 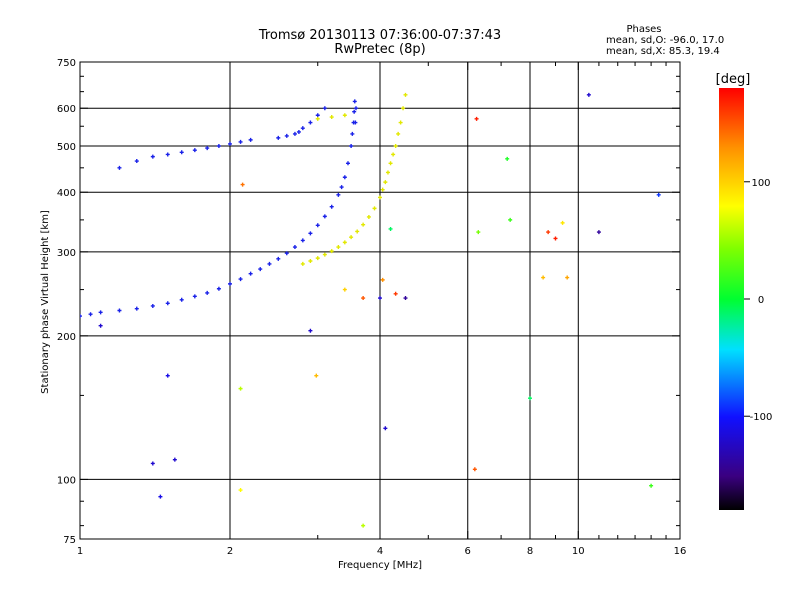 What do you see at coordinates (66, 193) in the screenshot?
I see `y-tick-label: 400` at bounding box center [66, 193].